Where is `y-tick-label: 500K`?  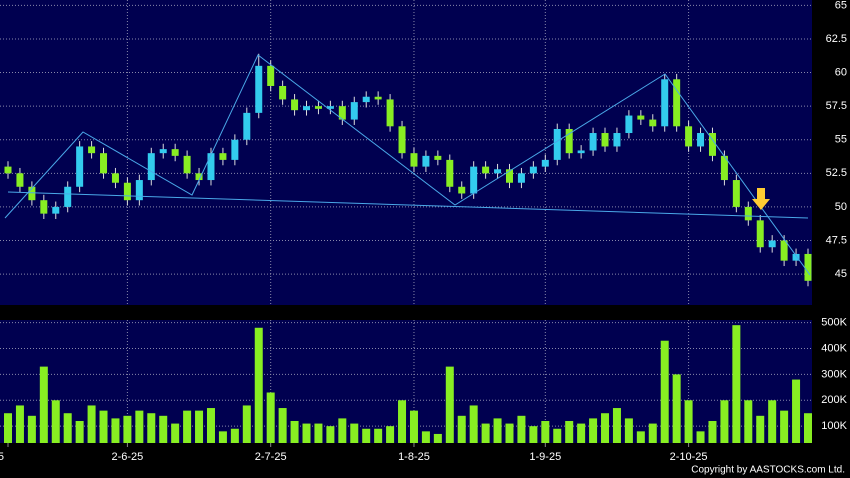
y-tick-label: 500K is located at coordinates (834, 322).